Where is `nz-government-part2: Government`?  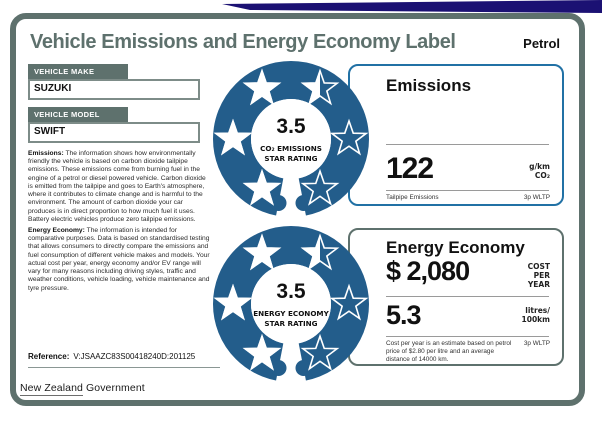 nz-government-part2: Government is located at coordinates (115, 388).